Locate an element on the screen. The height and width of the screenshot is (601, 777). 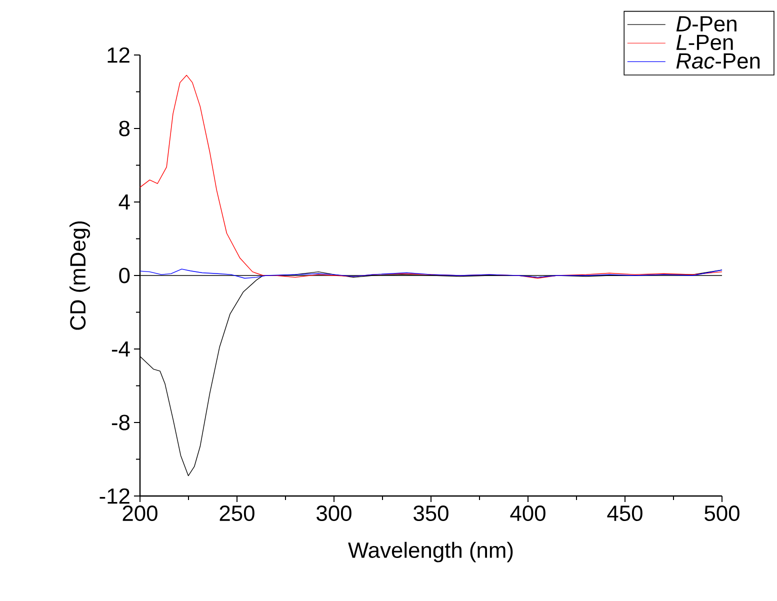
x-tick-label: 450 is located at coordinates (624, 514).